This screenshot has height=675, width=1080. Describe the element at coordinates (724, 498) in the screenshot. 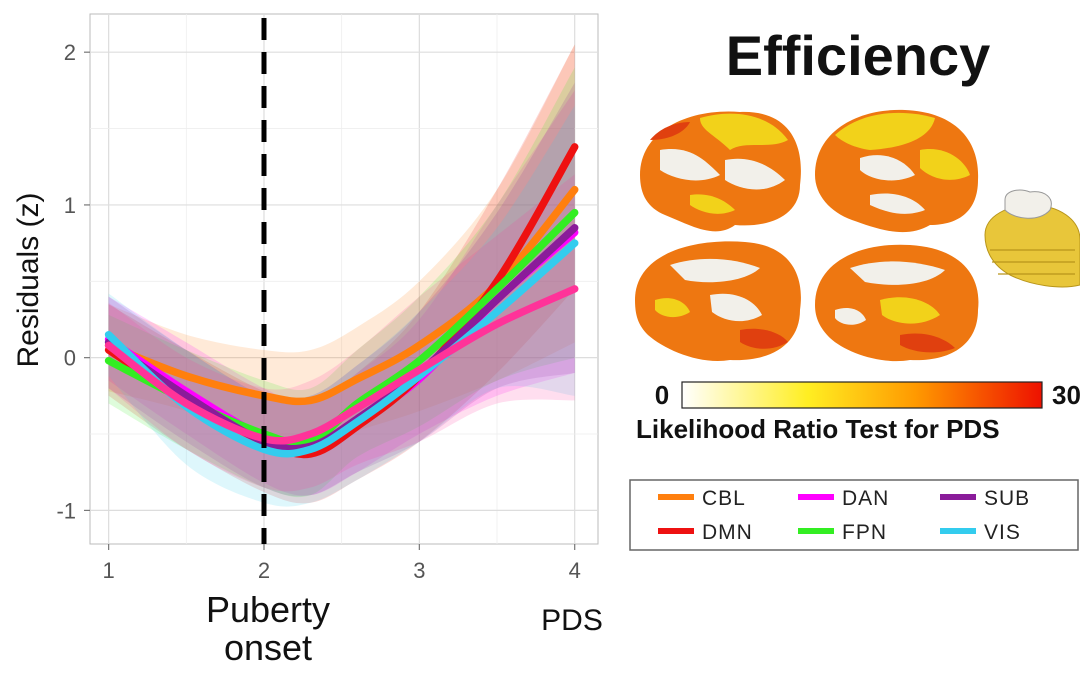

I see `legend-label-cbl: CBL` at that location.